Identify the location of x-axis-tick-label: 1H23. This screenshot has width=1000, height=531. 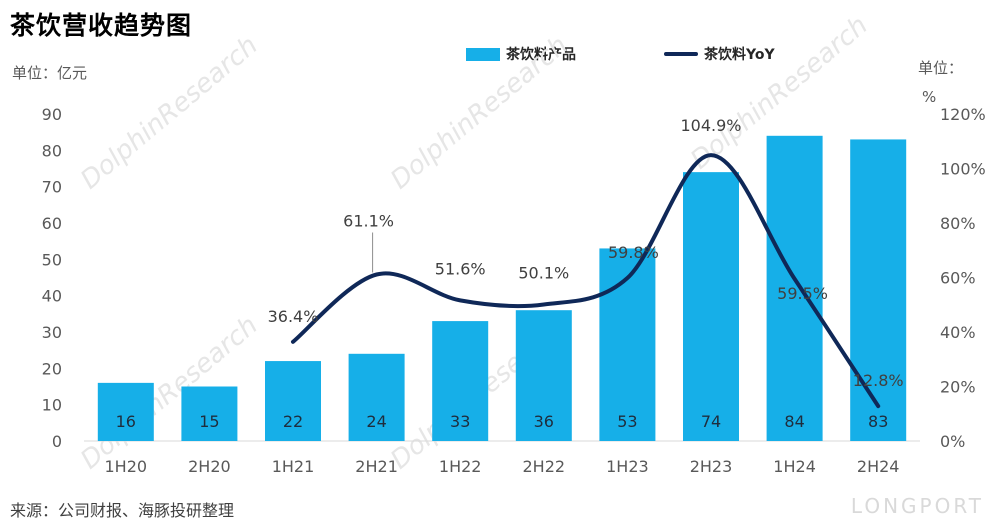
(627, 466).